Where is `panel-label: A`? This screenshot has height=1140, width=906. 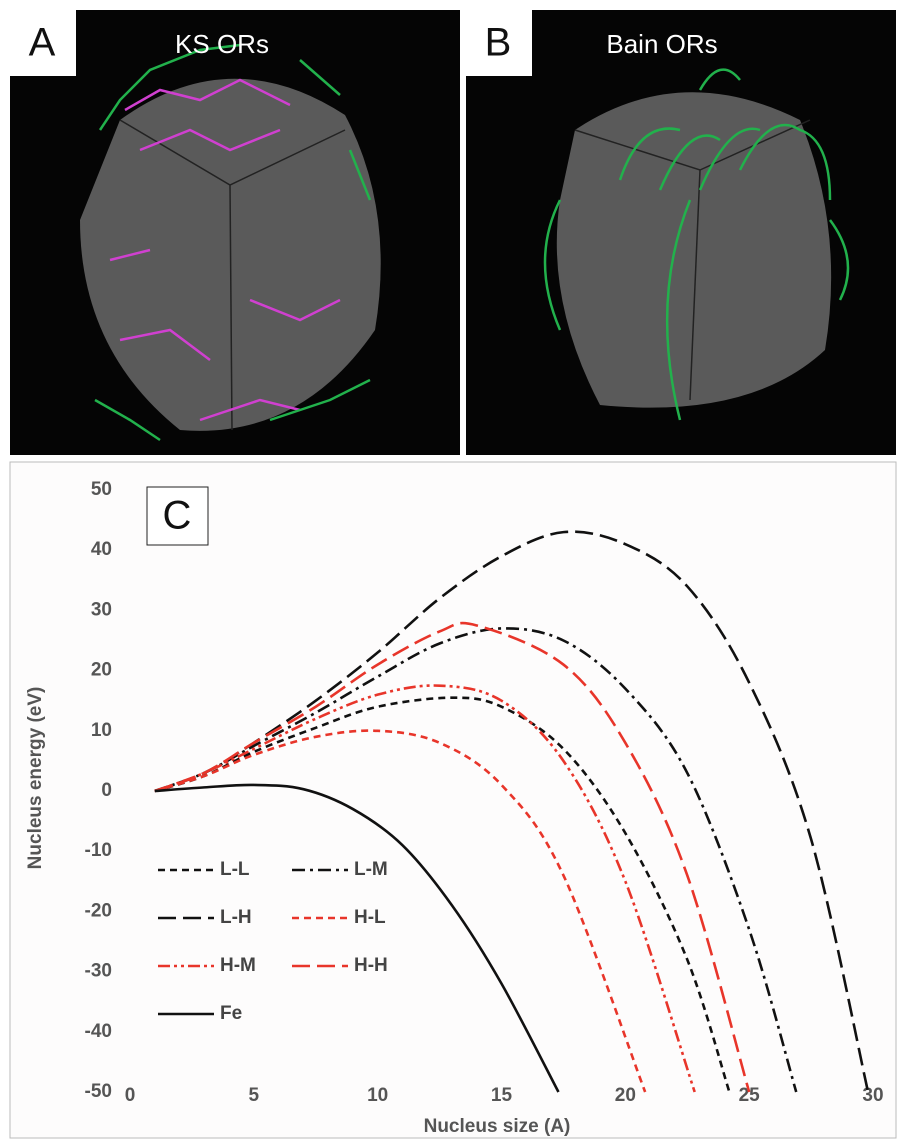
panel-label: A is located at coordinates (42, 43).